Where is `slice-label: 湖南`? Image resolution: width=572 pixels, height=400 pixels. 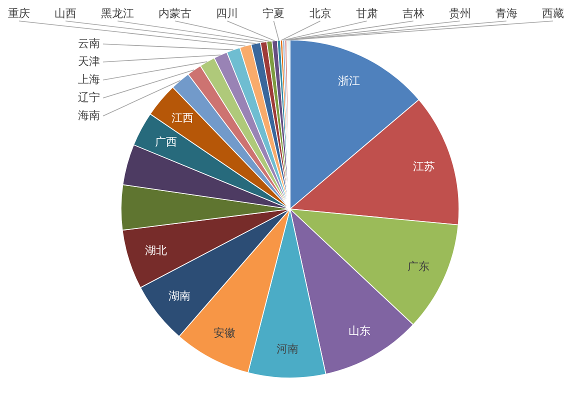
slice-label: 湖南 is located at coordinates (179, 295).